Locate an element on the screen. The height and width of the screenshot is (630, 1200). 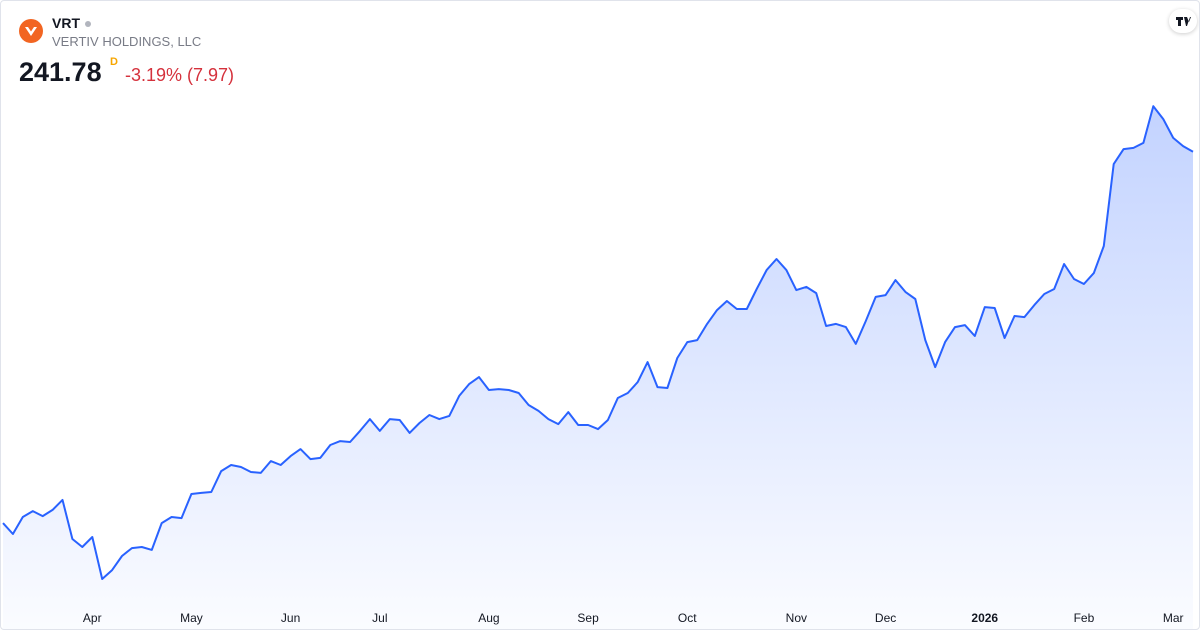
tradingview-logo is located at coordinates (1183, 21).